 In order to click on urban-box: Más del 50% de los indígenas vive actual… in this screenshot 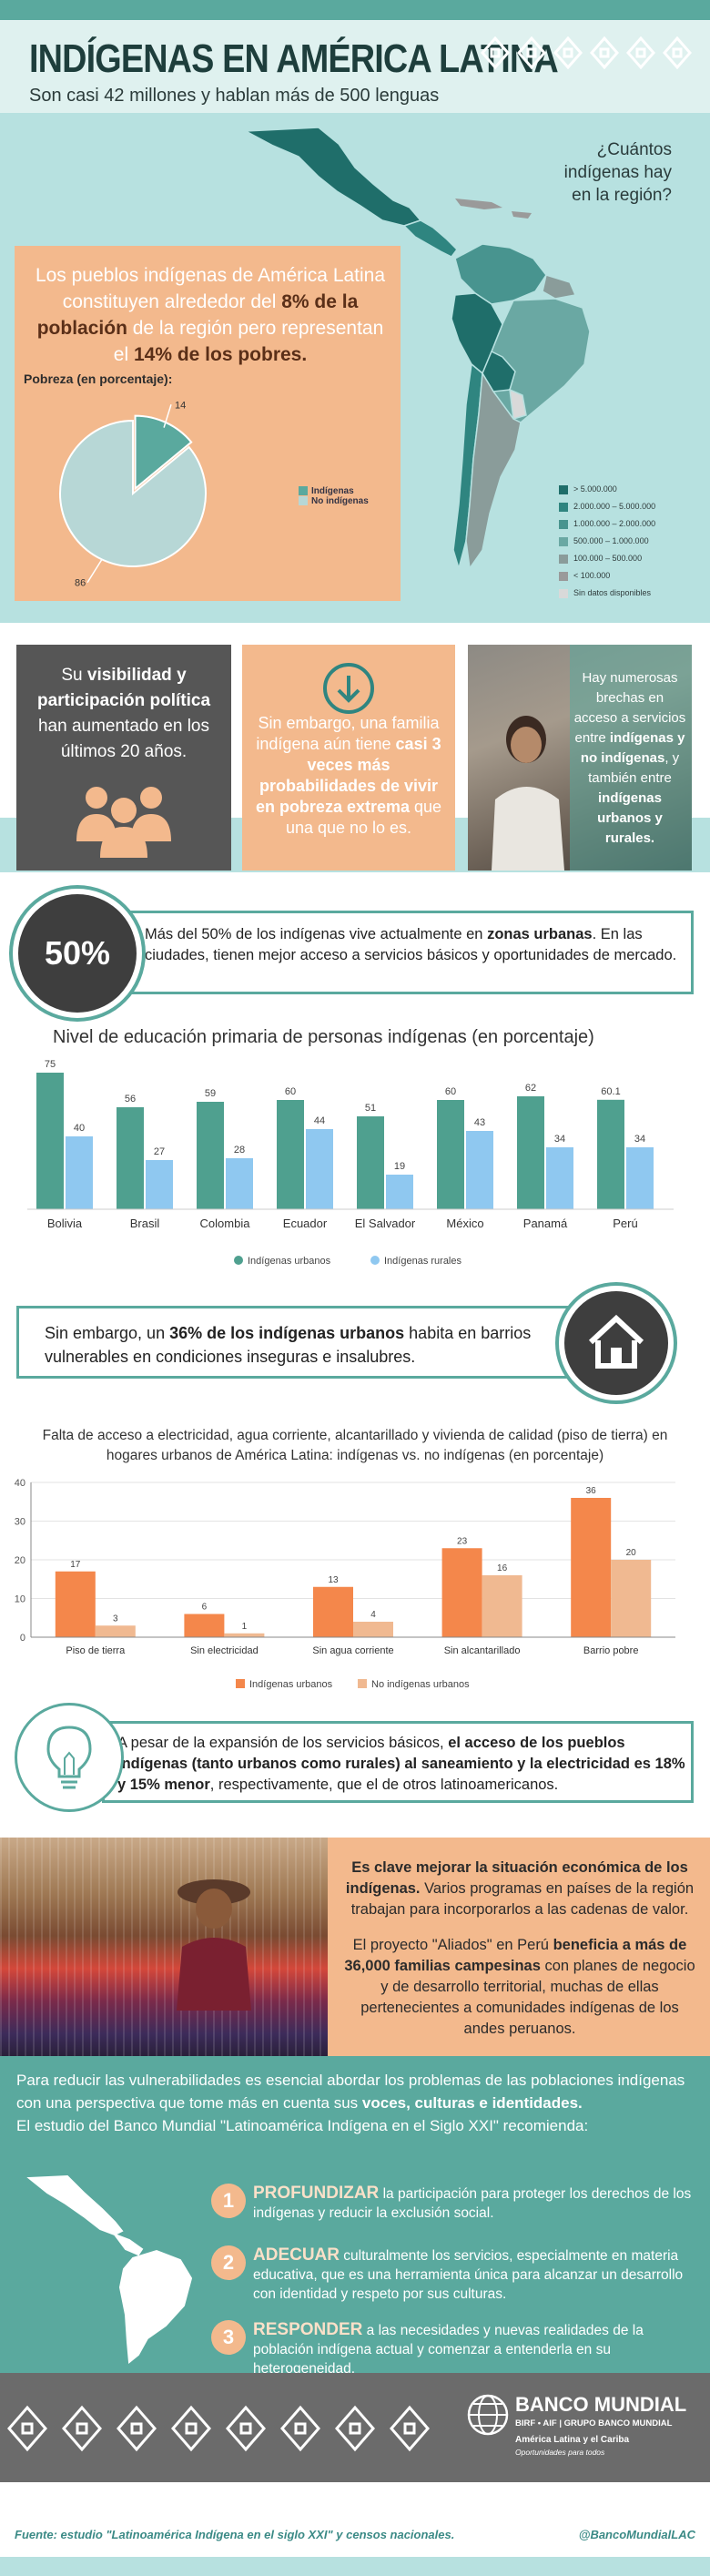, I will do `click(389, 953)`.